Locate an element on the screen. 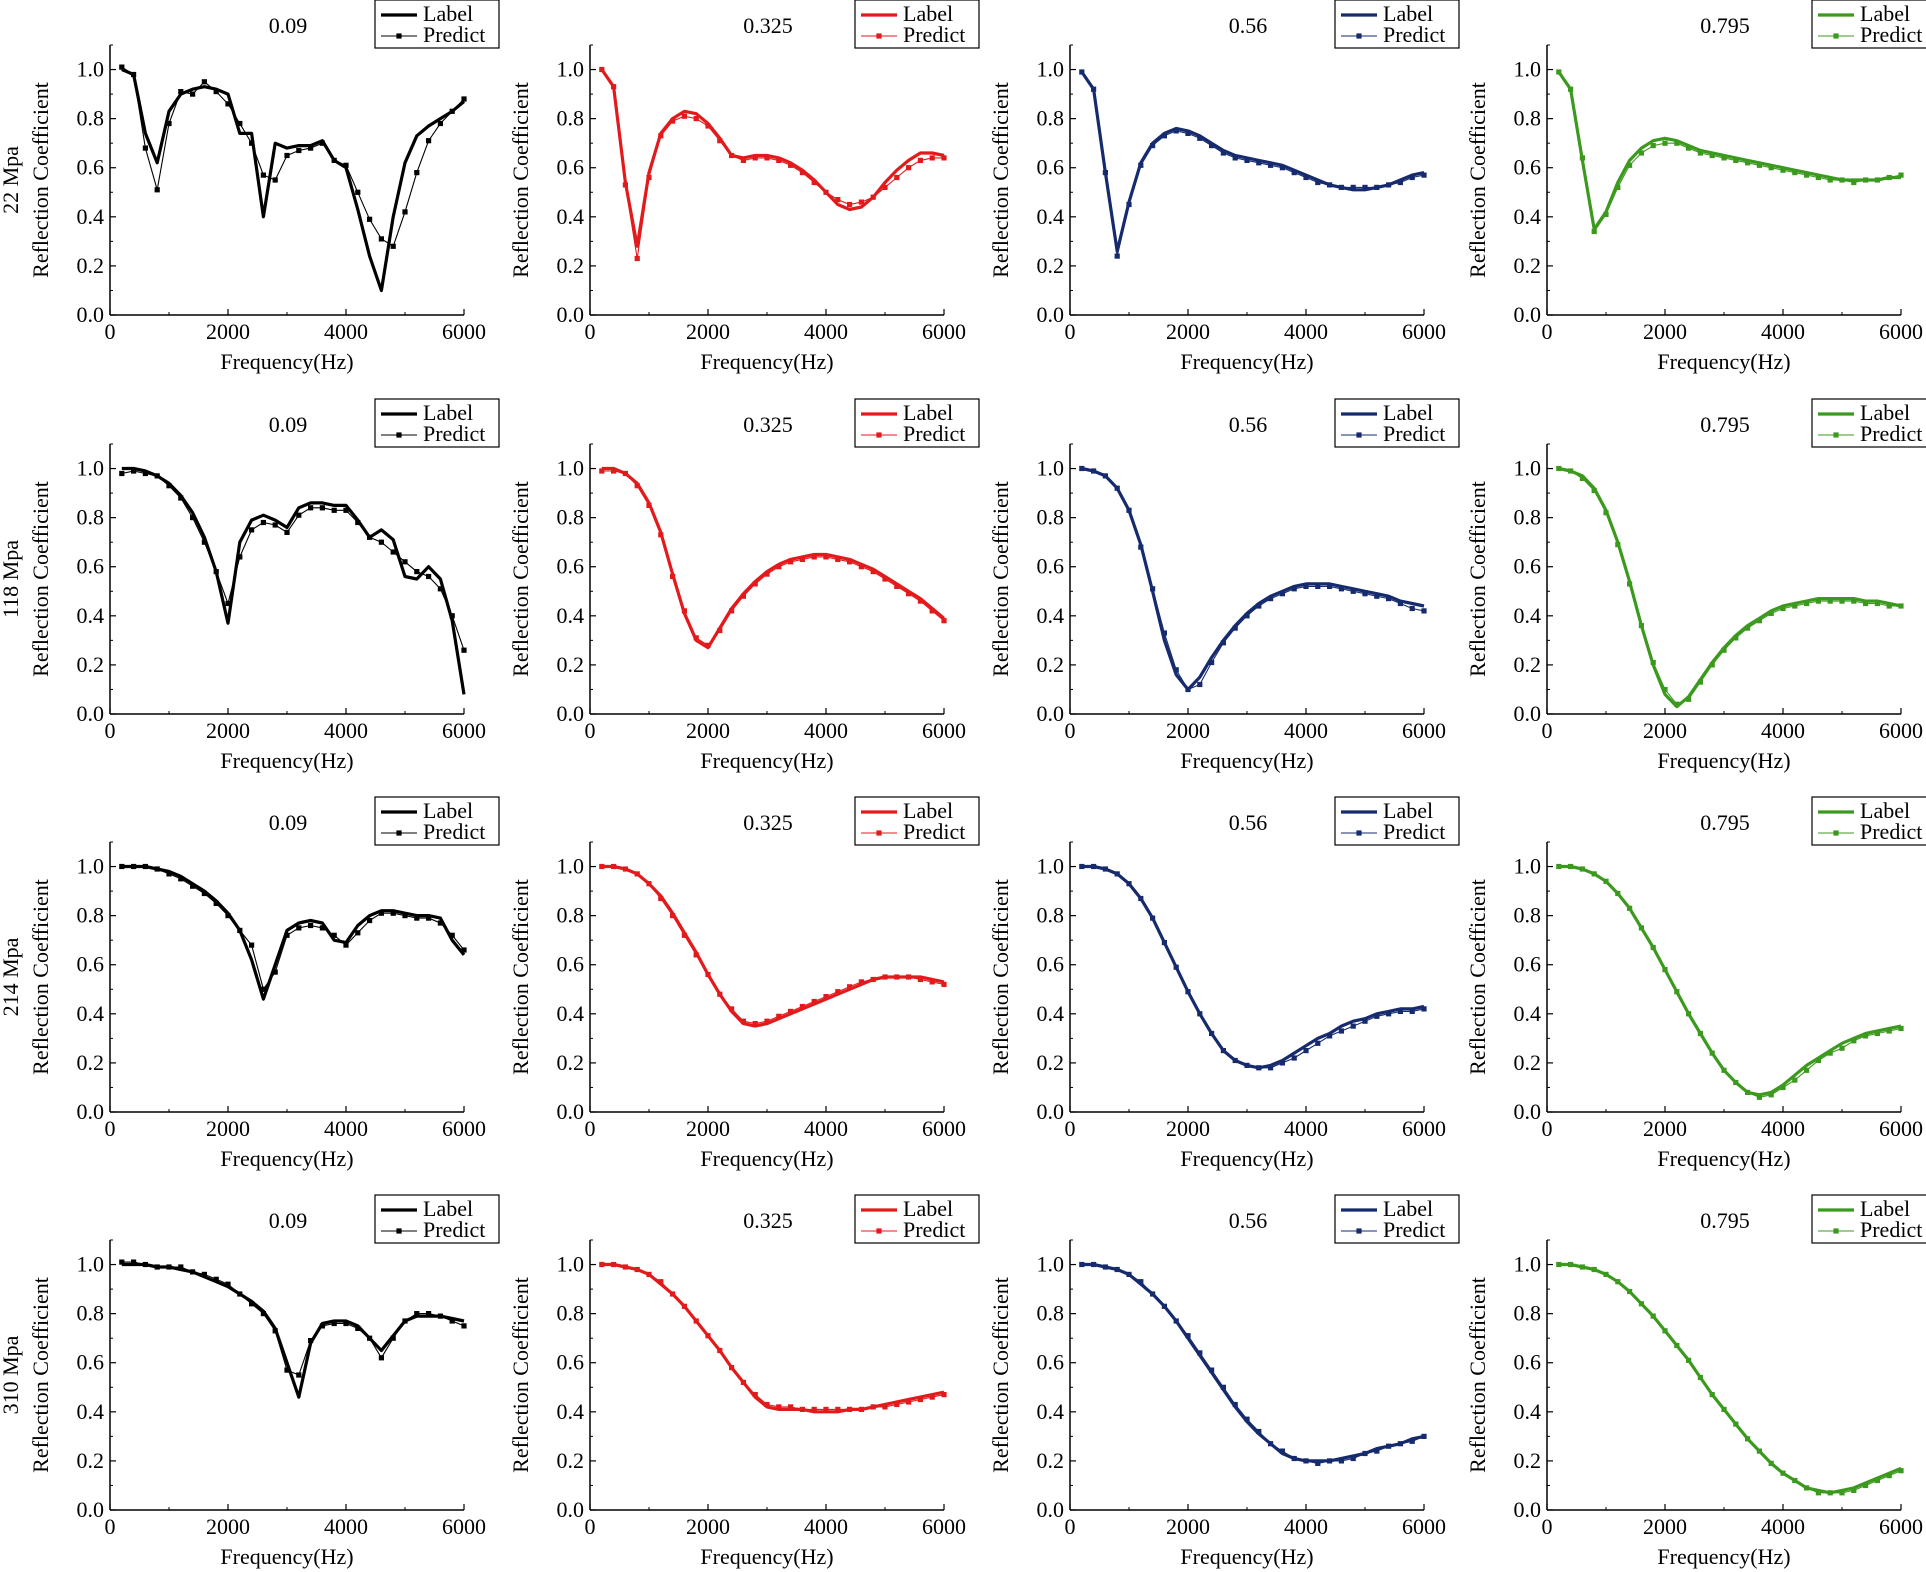 This screenshot has height=1572, width=1926. panel-title: 0.325 is located at coordinates (768, 1220).